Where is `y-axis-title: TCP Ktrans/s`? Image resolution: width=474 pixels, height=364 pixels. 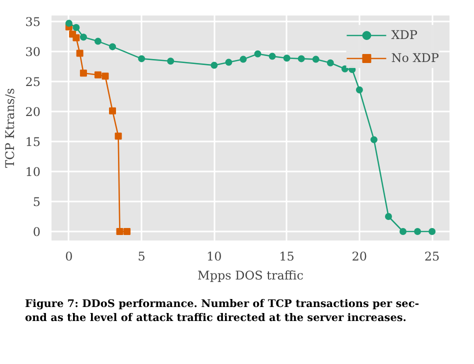
y-axis-title: TCP Ktrans/s is located at coordinates (10, 128).